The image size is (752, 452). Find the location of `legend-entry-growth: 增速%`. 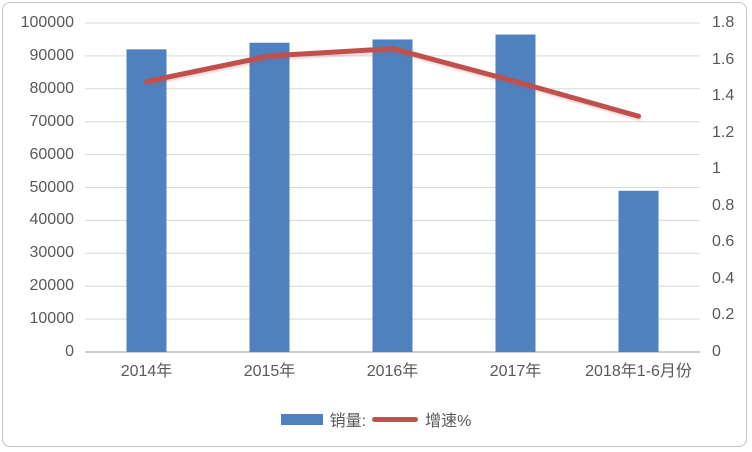

legend-entry-growth: 增速% is located at coordinates (421, 419).